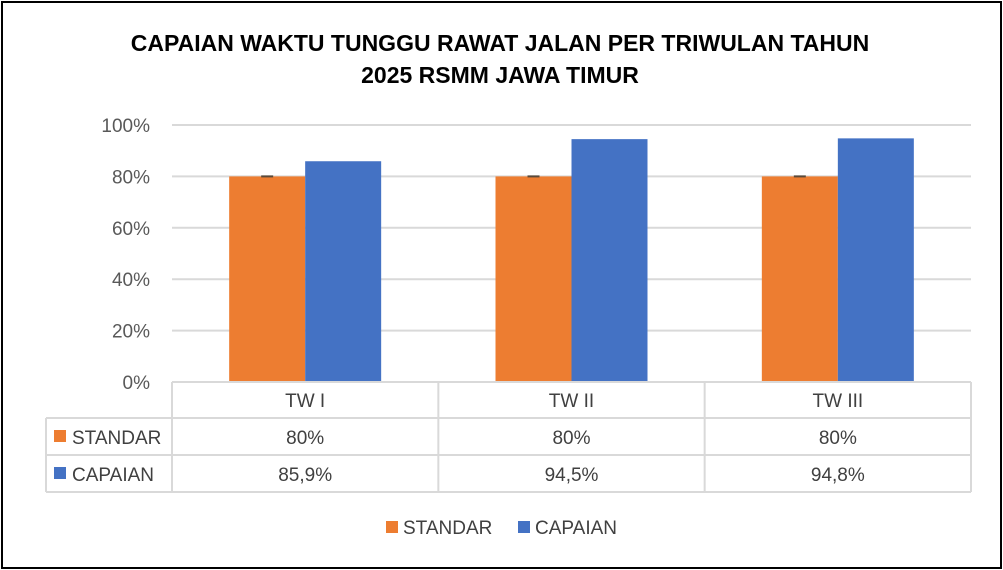  What do you see at coordinates (305, 475) in the screenshot?
I see `table-value-capaian: 85,9%` at bounding box center [305, 475].